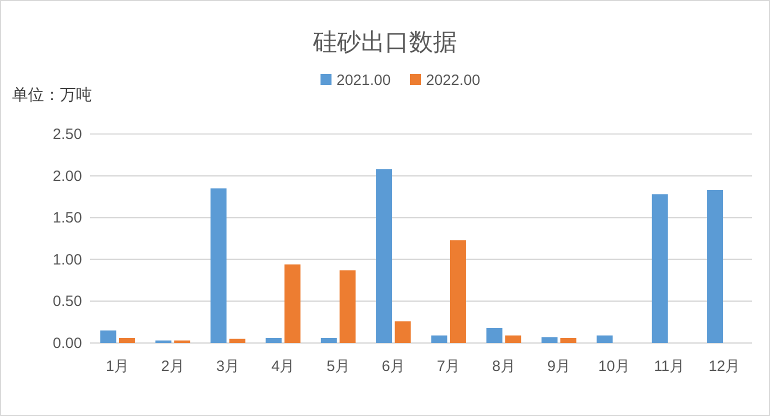 This screenshot has height=416, width=770. What do you see at coordinates (504, 366) in the screenshot?
I see `x-tick-label: 8月` at bounding box center [504, 366].